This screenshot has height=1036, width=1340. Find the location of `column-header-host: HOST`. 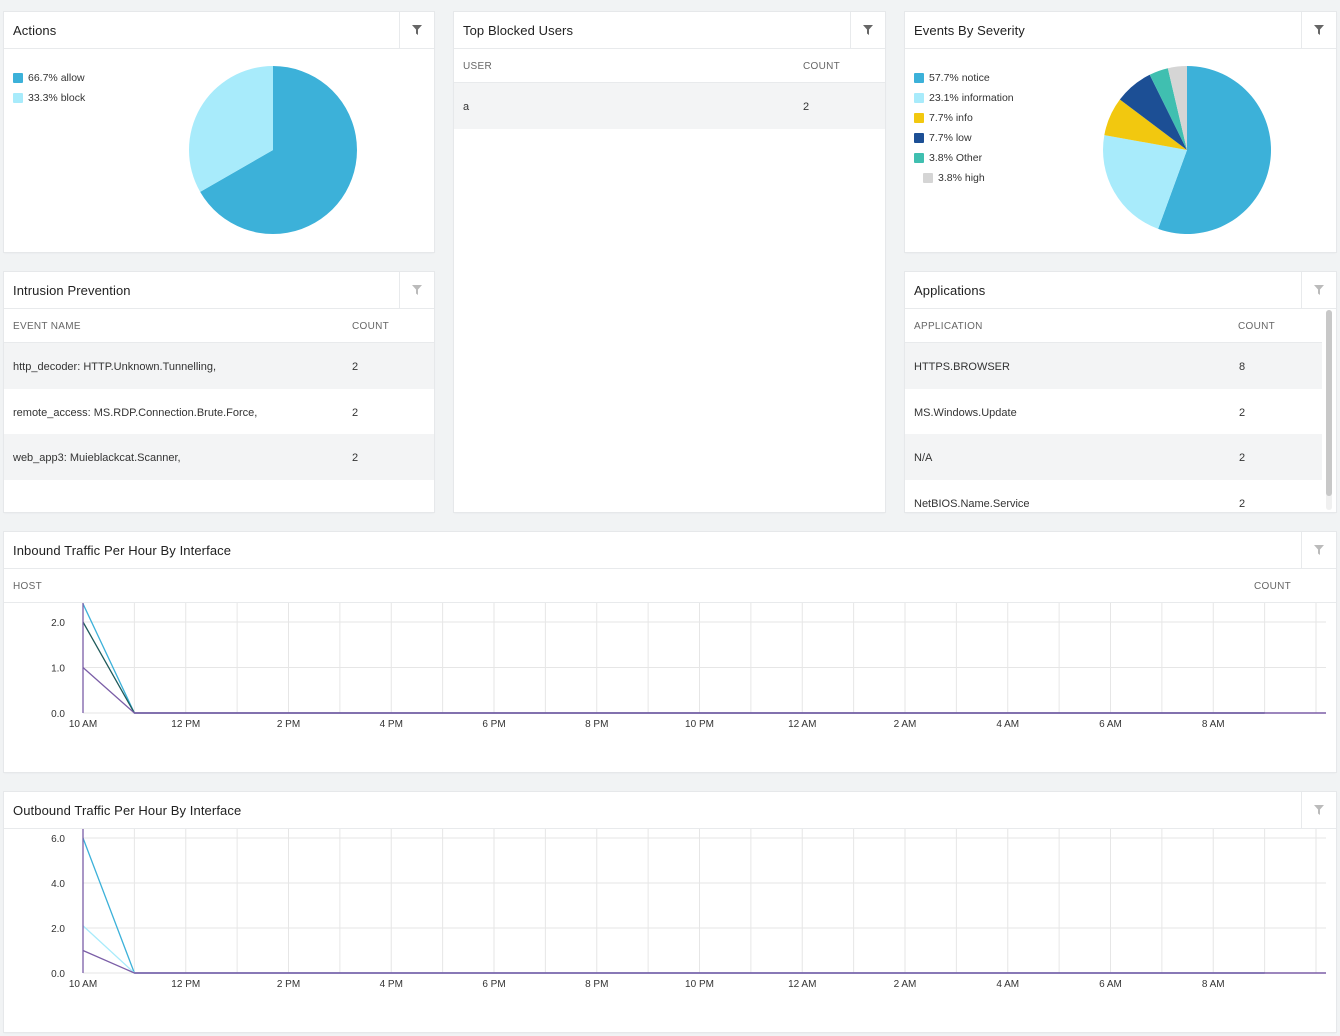

column-header-host: HOST is located at coordinates (27, 586).